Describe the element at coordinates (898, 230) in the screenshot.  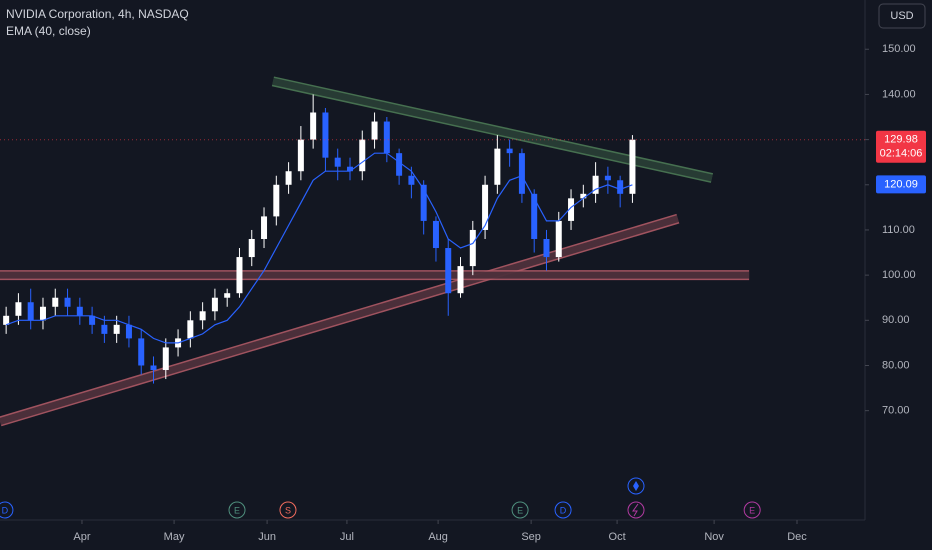
I see `y-tick-label: 110.00` at that location.